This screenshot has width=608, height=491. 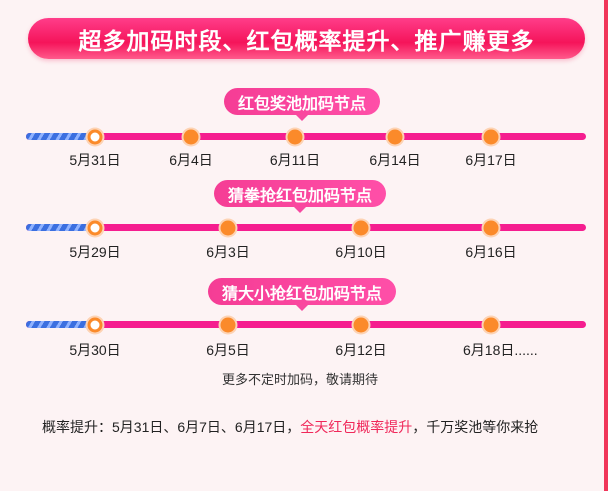 What do you see at coordinates (300, 196) in the screenshot?
I see `timeline-title: 猜拳抢红包加码节点` at bounding box center [300, 196].